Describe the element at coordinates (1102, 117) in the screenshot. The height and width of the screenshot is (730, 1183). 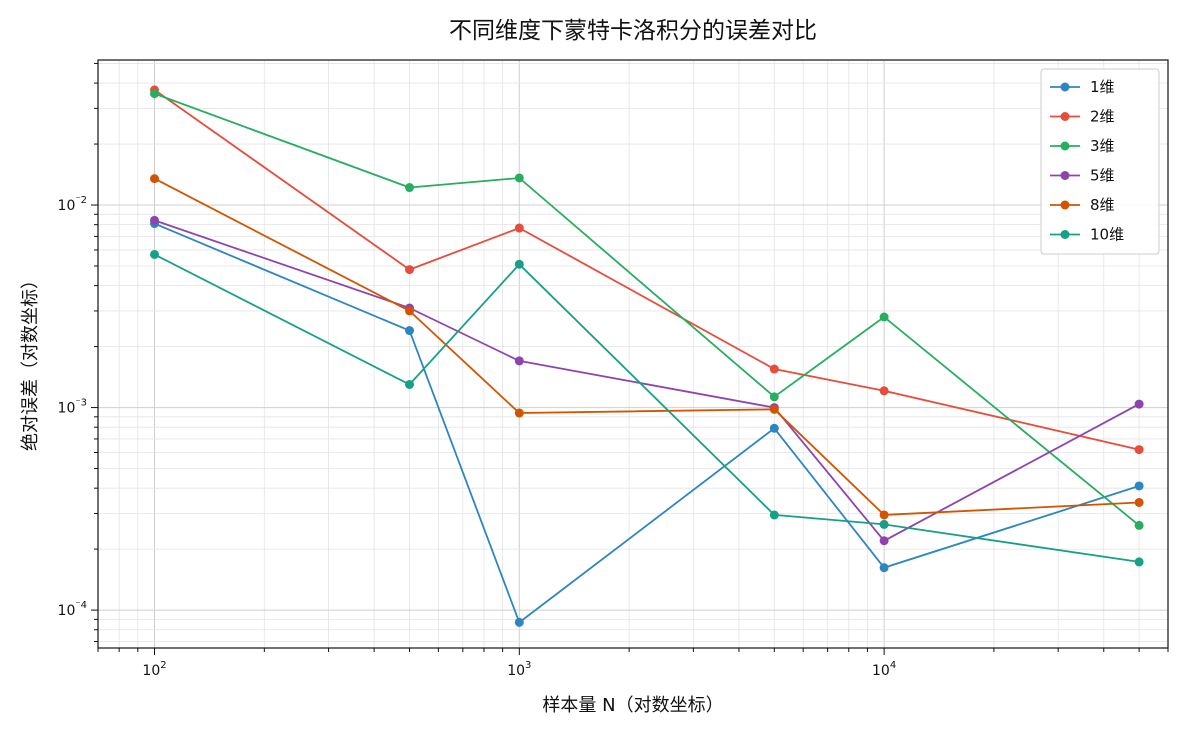
I see `legend-label: 2维` at that location.